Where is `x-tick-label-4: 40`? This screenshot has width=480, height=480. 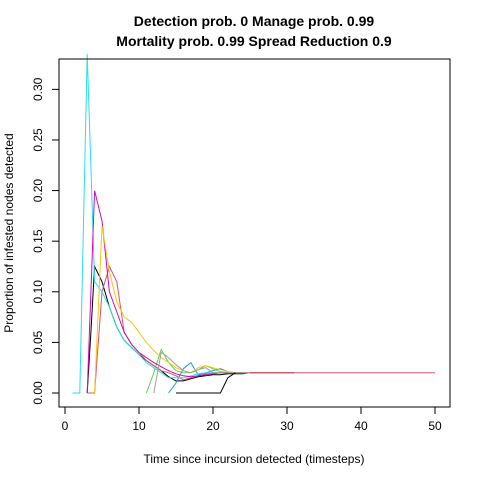
x-tick-label-4: 40 is located at coordinates (361, 426).